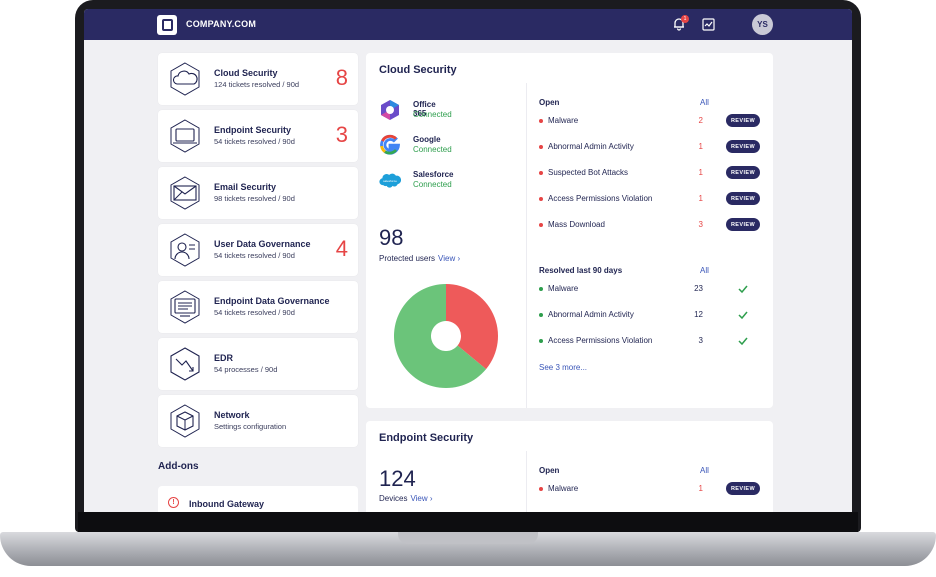 Image resolution: width=936 pixels, height=577 pixels. I want to click on row-count: 12, so click(698, 314).